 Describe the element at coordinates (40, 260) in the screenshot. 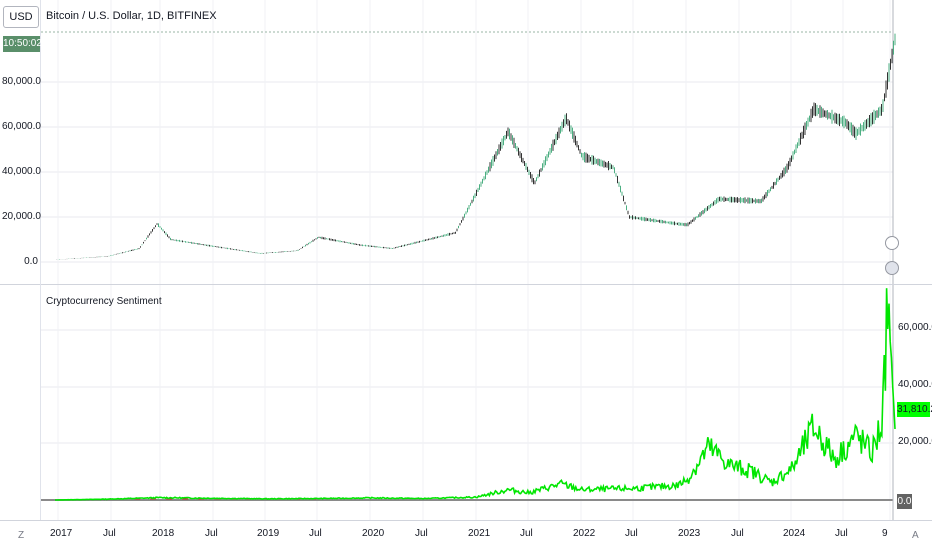

I see `left-scale-border` at that location.